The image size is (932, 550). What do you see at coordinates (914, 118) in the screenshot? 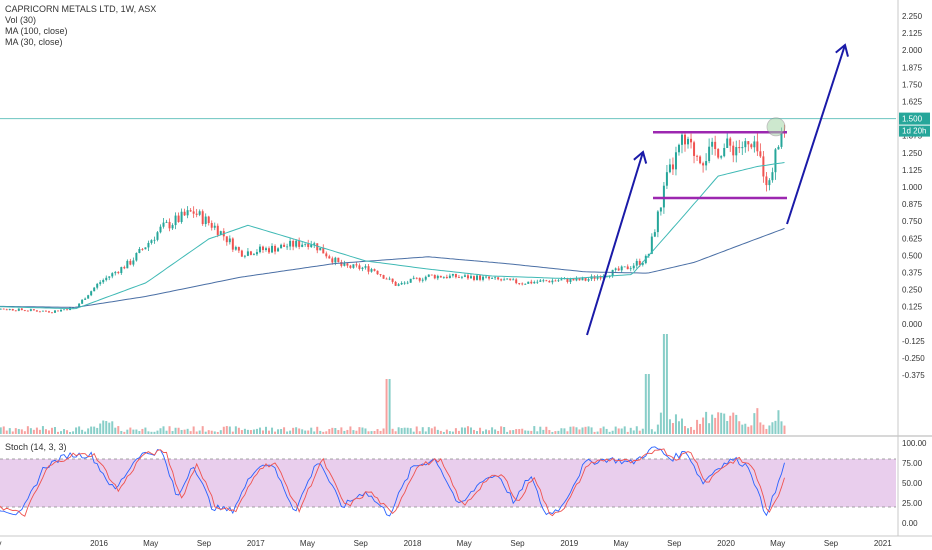
I see `price-badge` at bounding box center [914, 118].